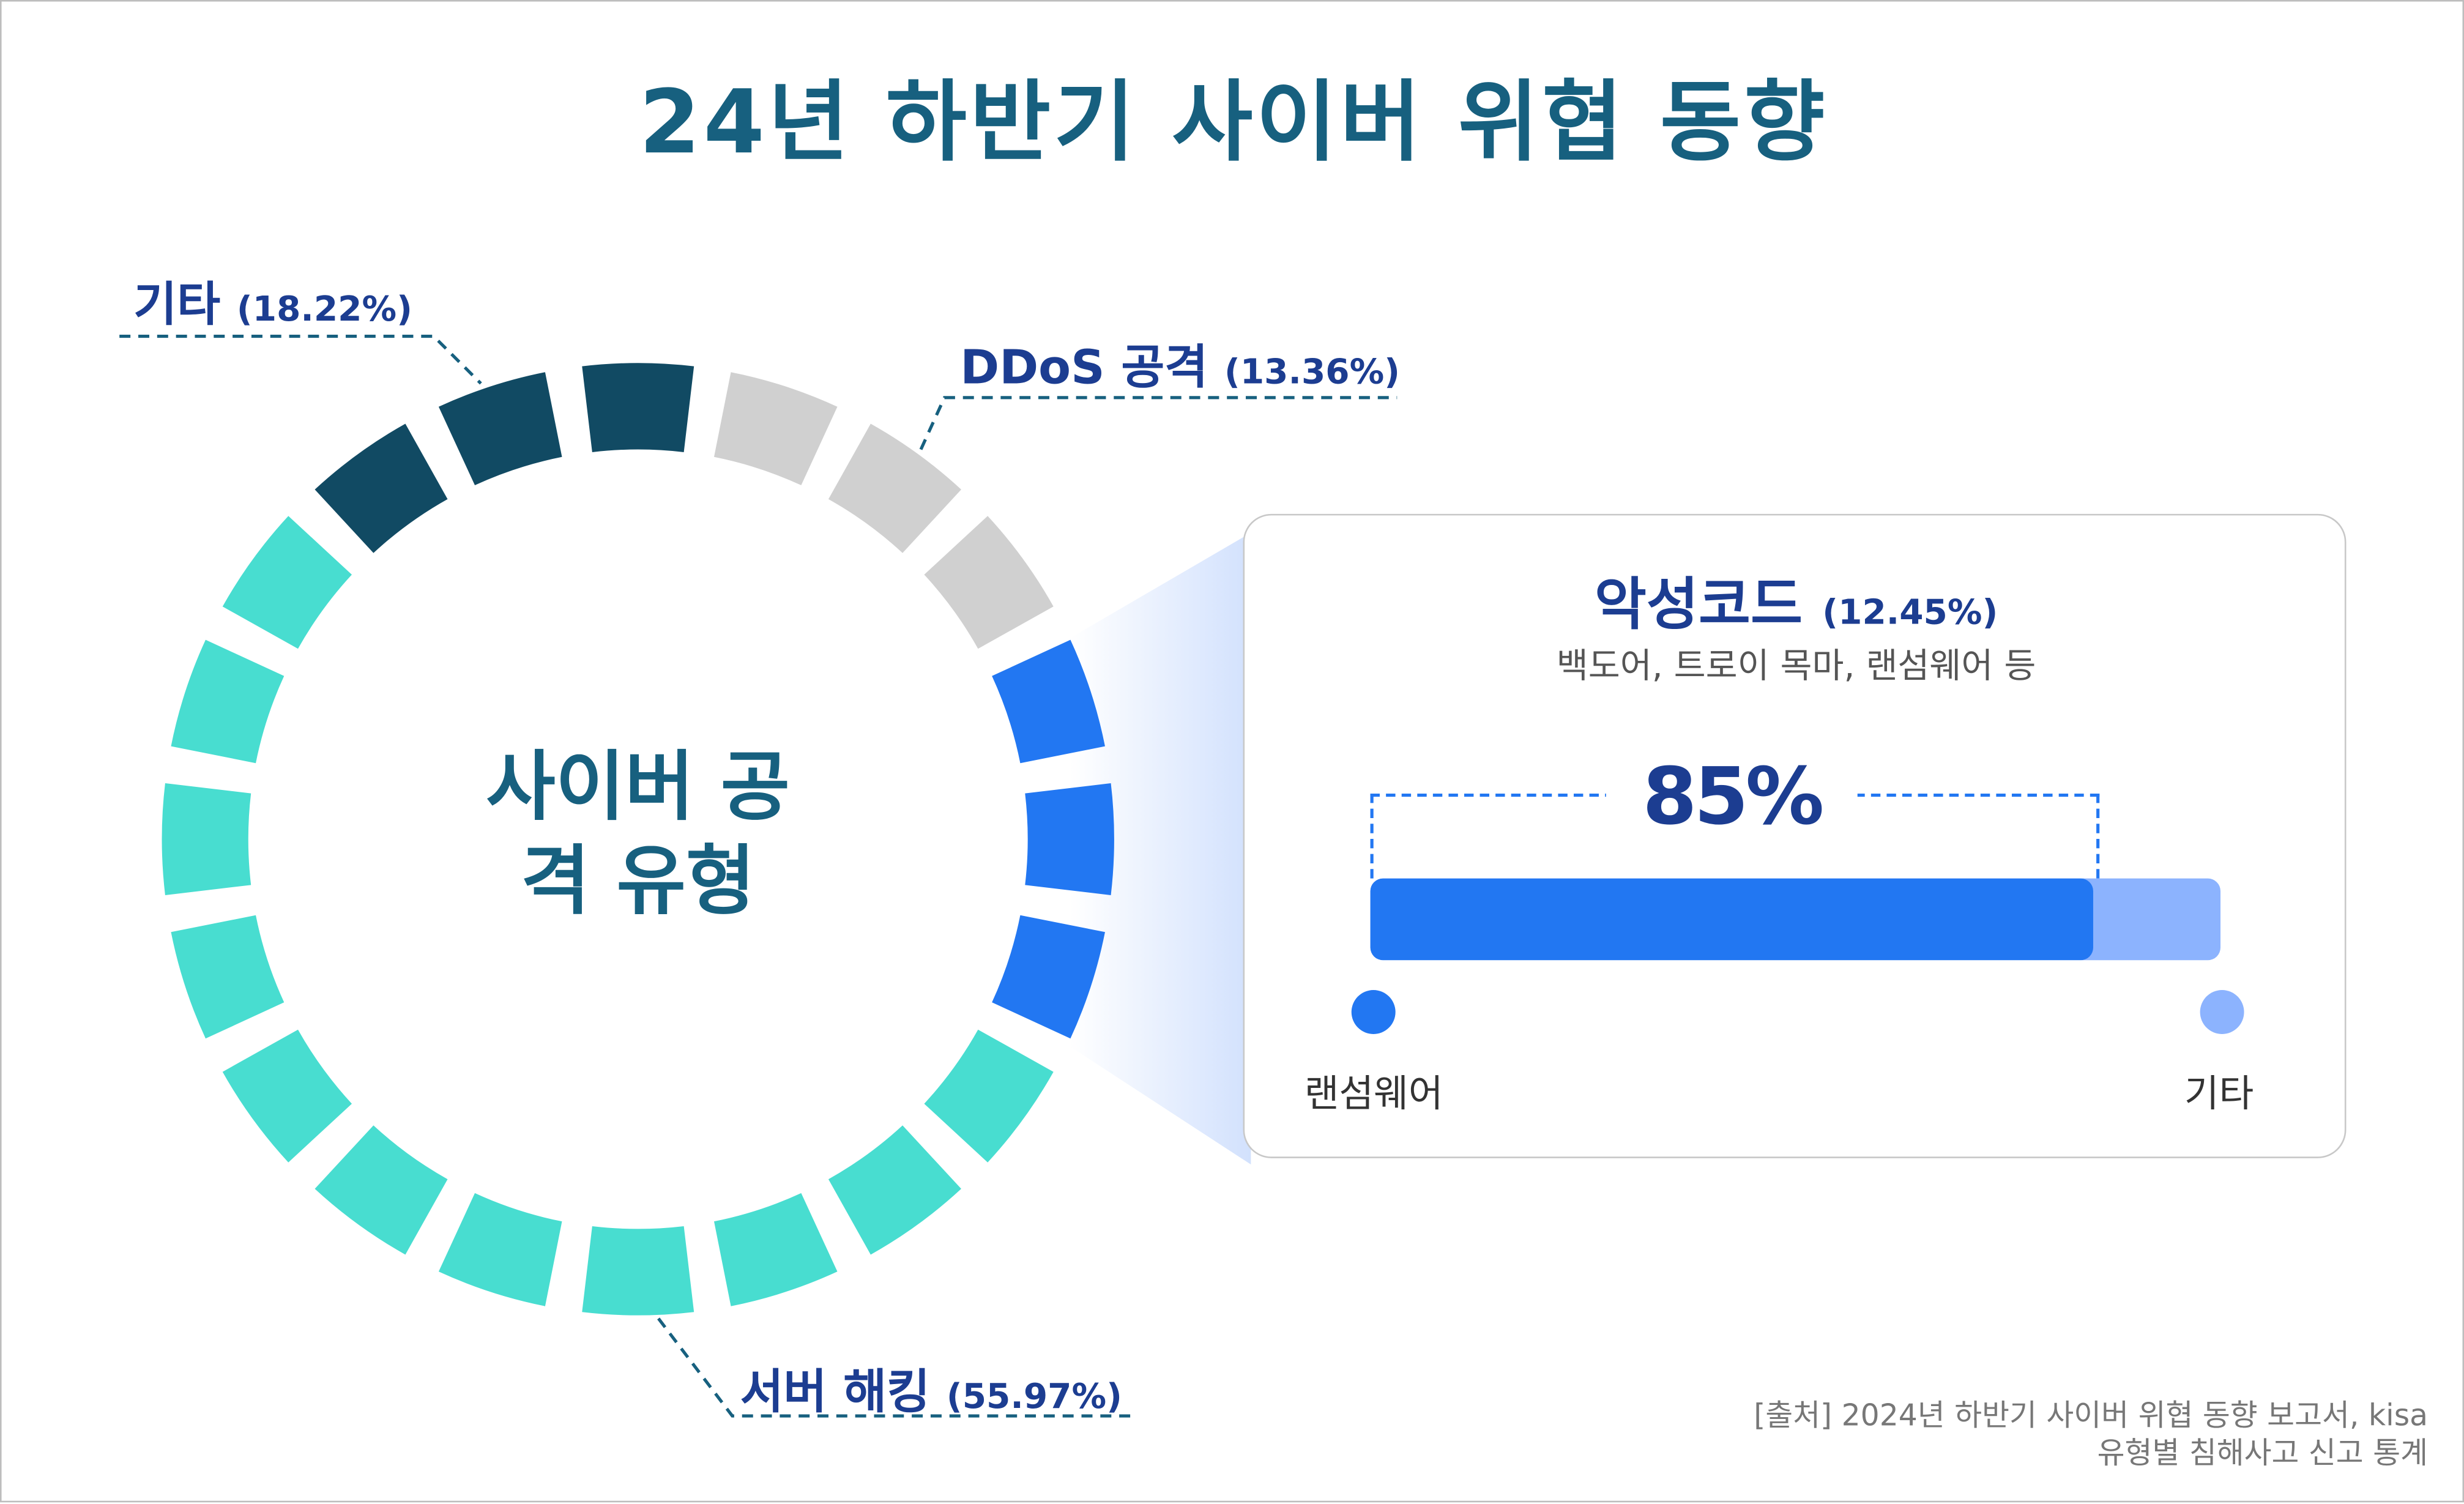  I want to click on card-title: 악성코드 (12.45%), so click(1796, 600).